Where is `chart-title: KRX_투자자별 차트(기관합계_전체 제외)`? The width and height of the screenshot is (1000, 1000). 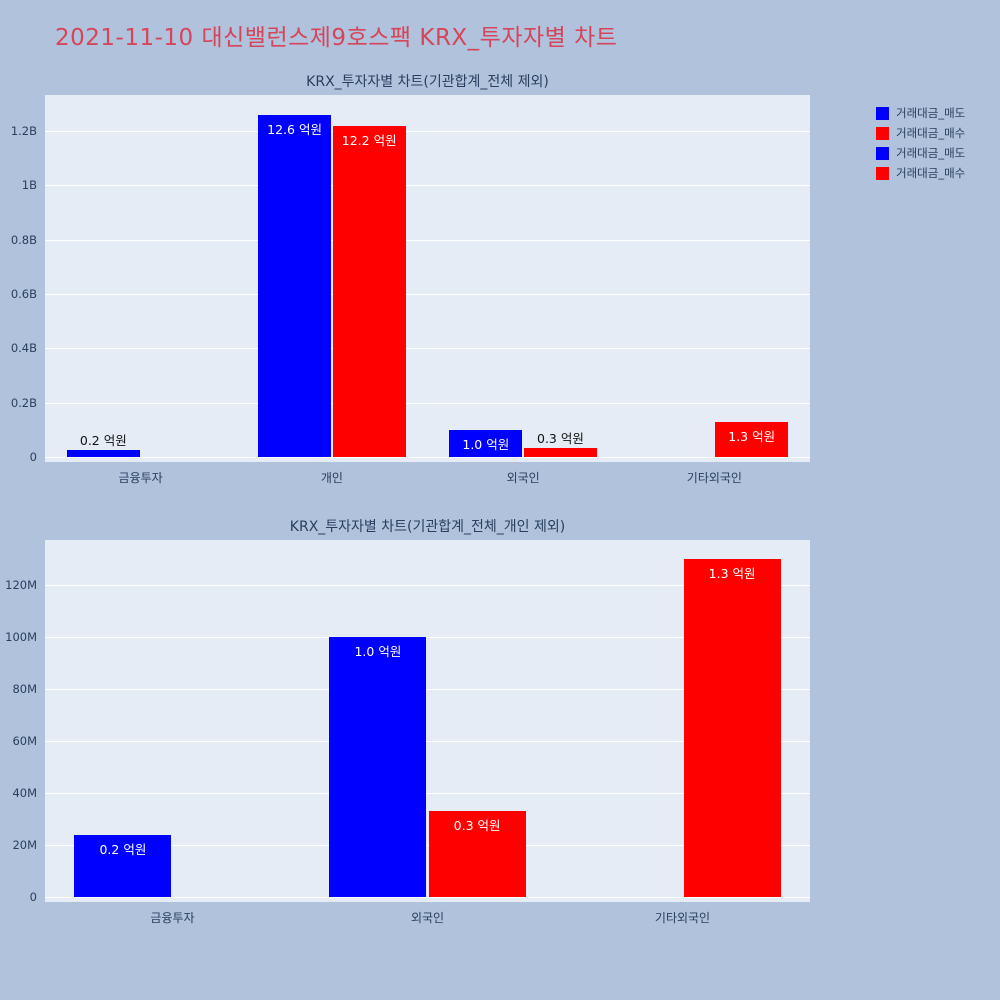
chart-title: KRX_투자자별 차트(기관합계_전체 제외) is located at coordinates (427, 82).